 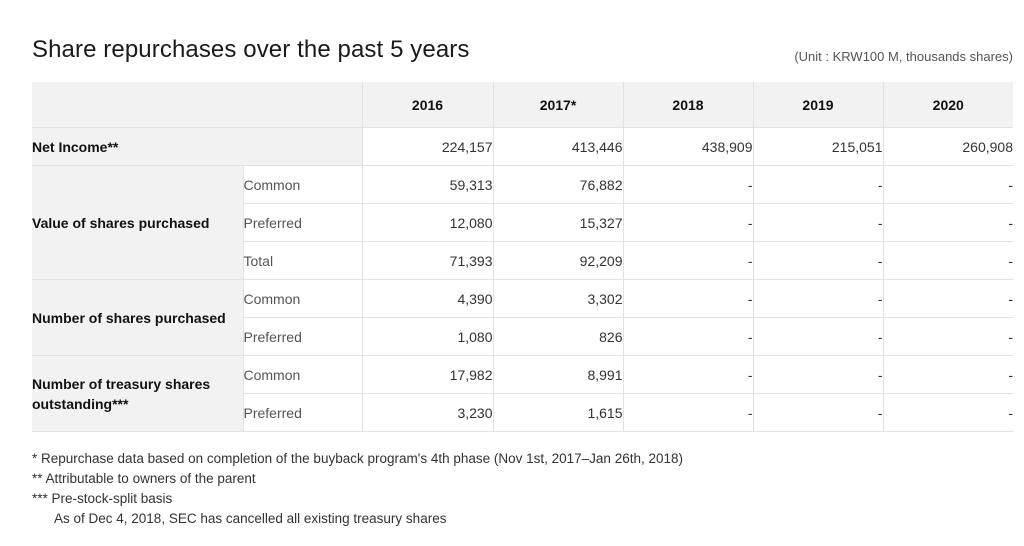 I want to click on table-cell: 15,327, so click(x=557, y=222).